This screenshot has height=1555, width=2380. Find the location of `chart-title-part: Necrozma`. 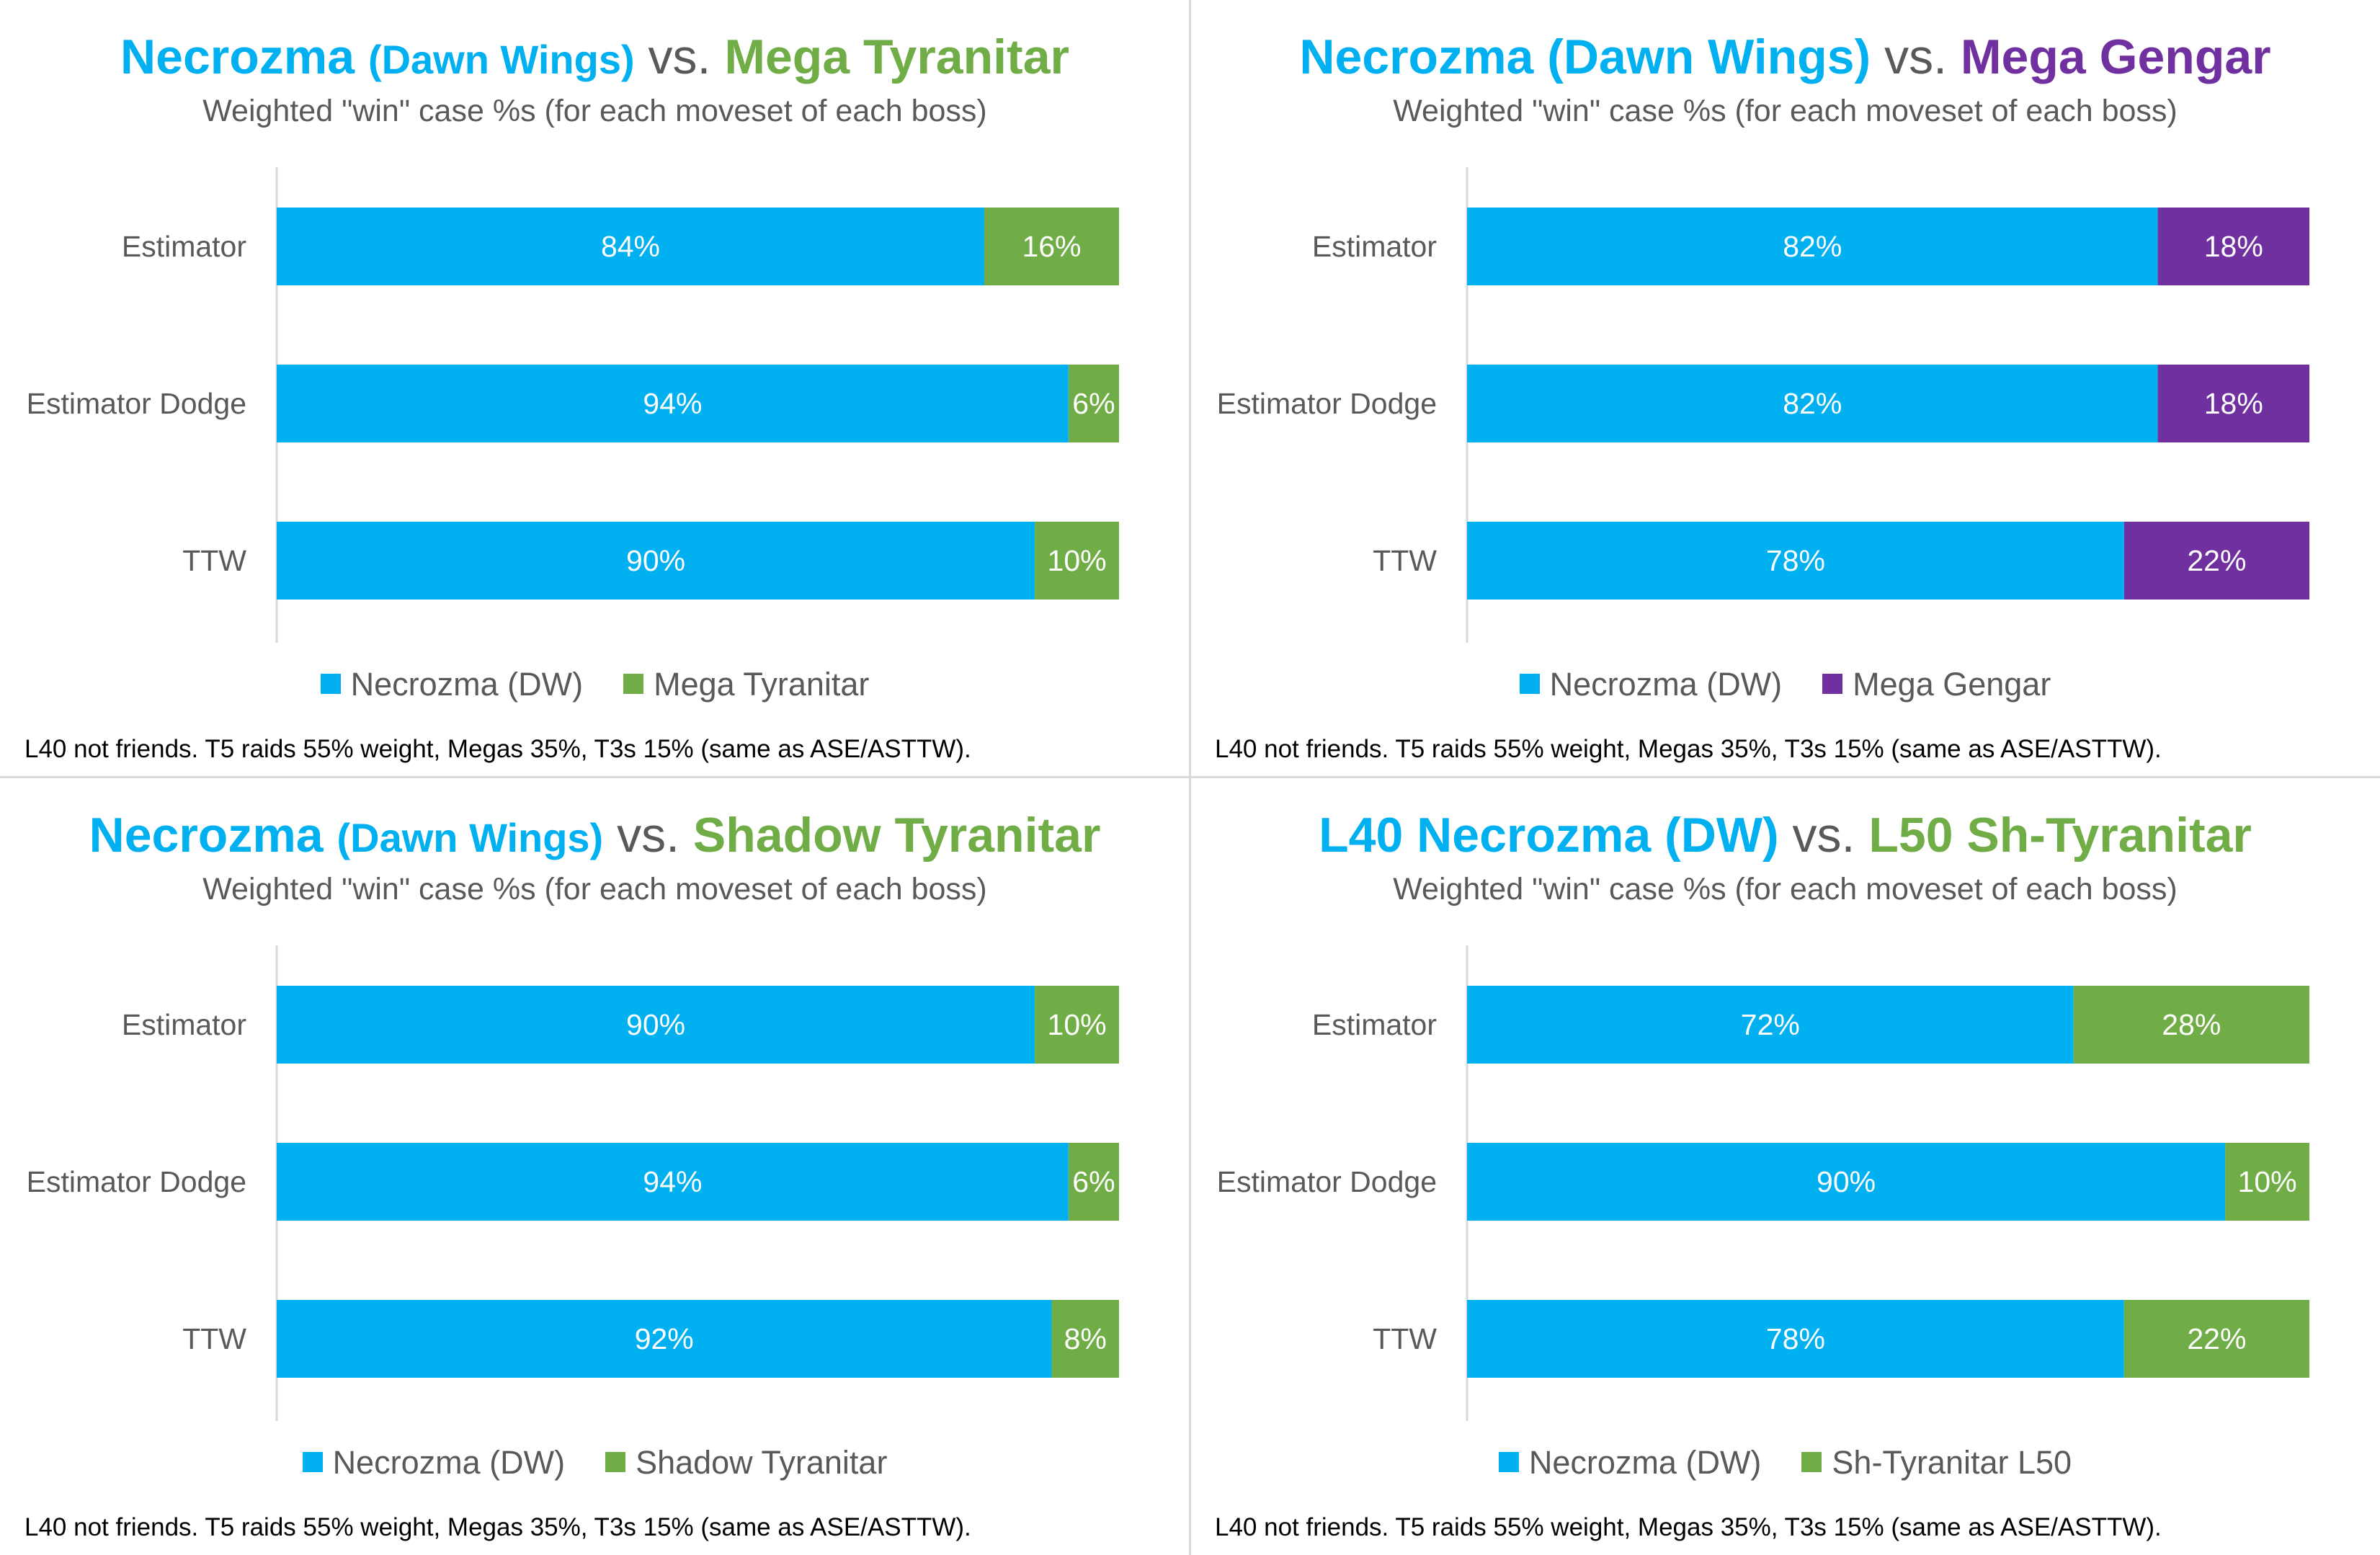

chart-title-part: Necrozma is located at coordinates (213, 836).